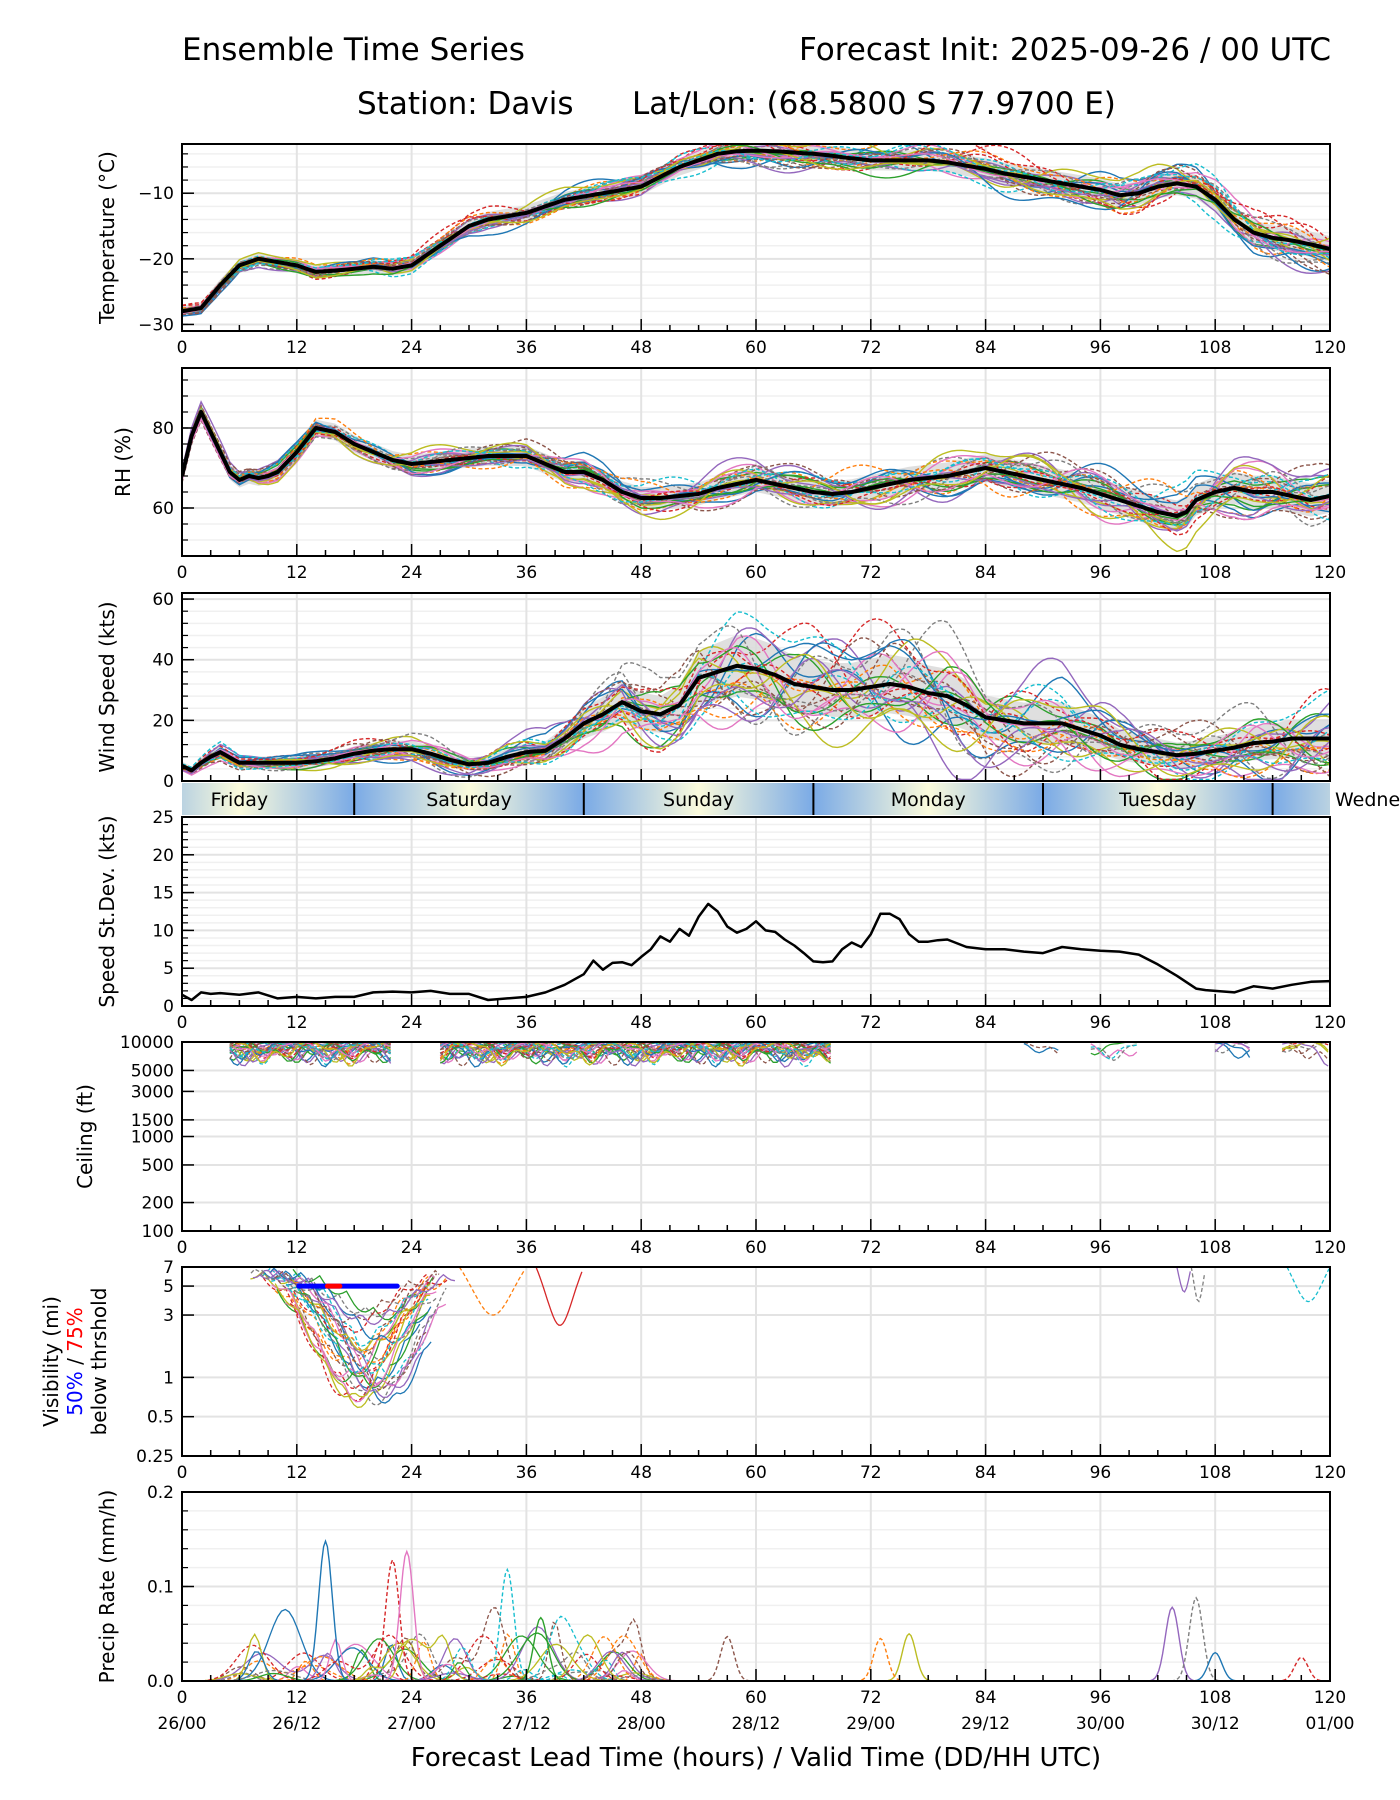 The height and width of the screenshot is (1800, 1400). I want to click on y-ticks: 0 5 10 15 20 25, so click(173, 912).